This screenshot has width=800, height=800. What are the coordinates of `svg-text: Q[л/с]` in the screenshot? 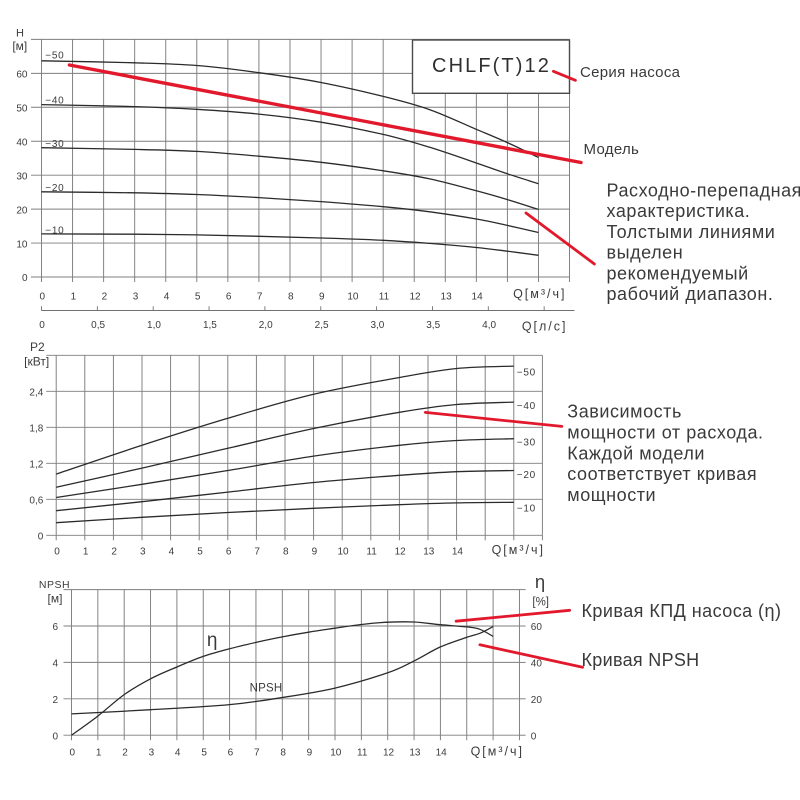 It's located at (545, 327).